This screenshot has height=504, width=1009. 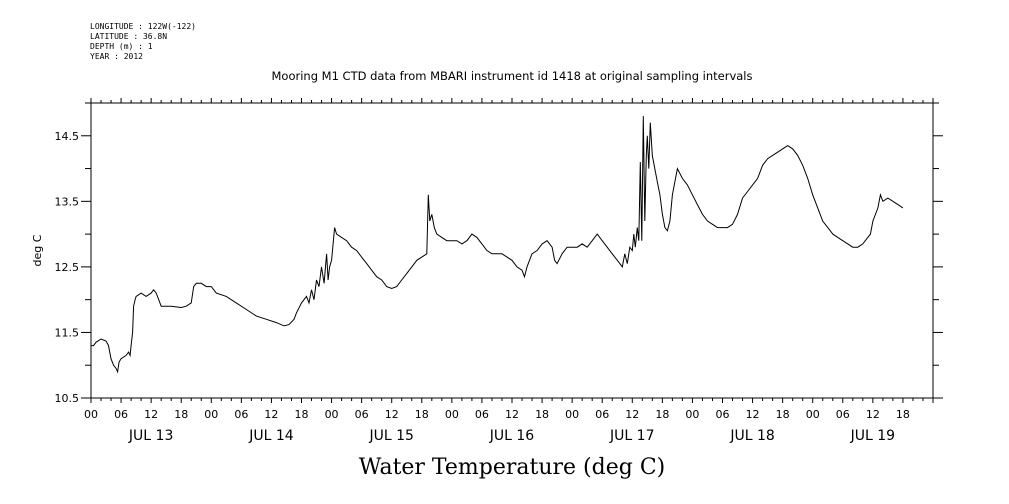 I want to click on y-axis-label: deg C, so click(x=37, y=250).